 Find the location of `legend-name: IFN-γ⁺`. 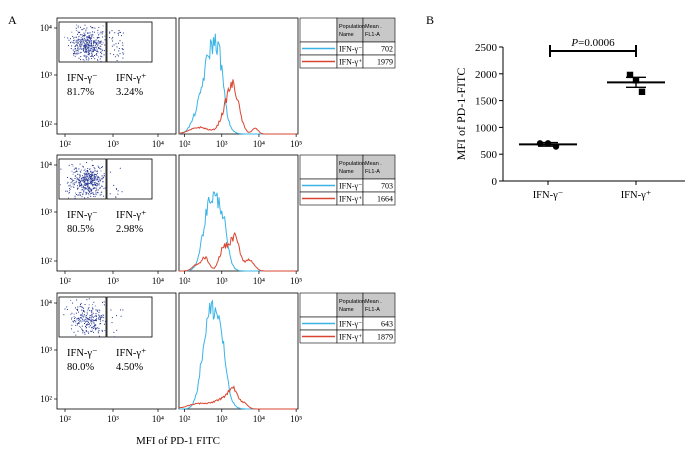

legend-name: IFN-γ⁺ is located at coordinates (350, 62).